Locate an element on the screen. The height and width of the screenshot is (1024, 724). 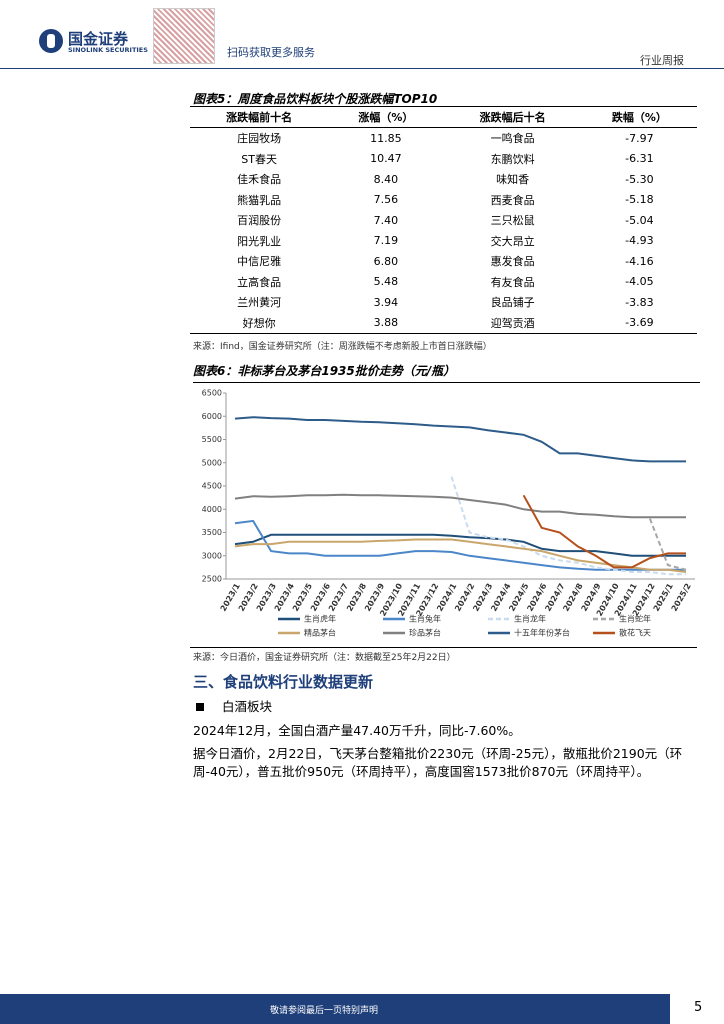
company-en: SINOLINK SECURITIES is located at coordinates (108, 50).